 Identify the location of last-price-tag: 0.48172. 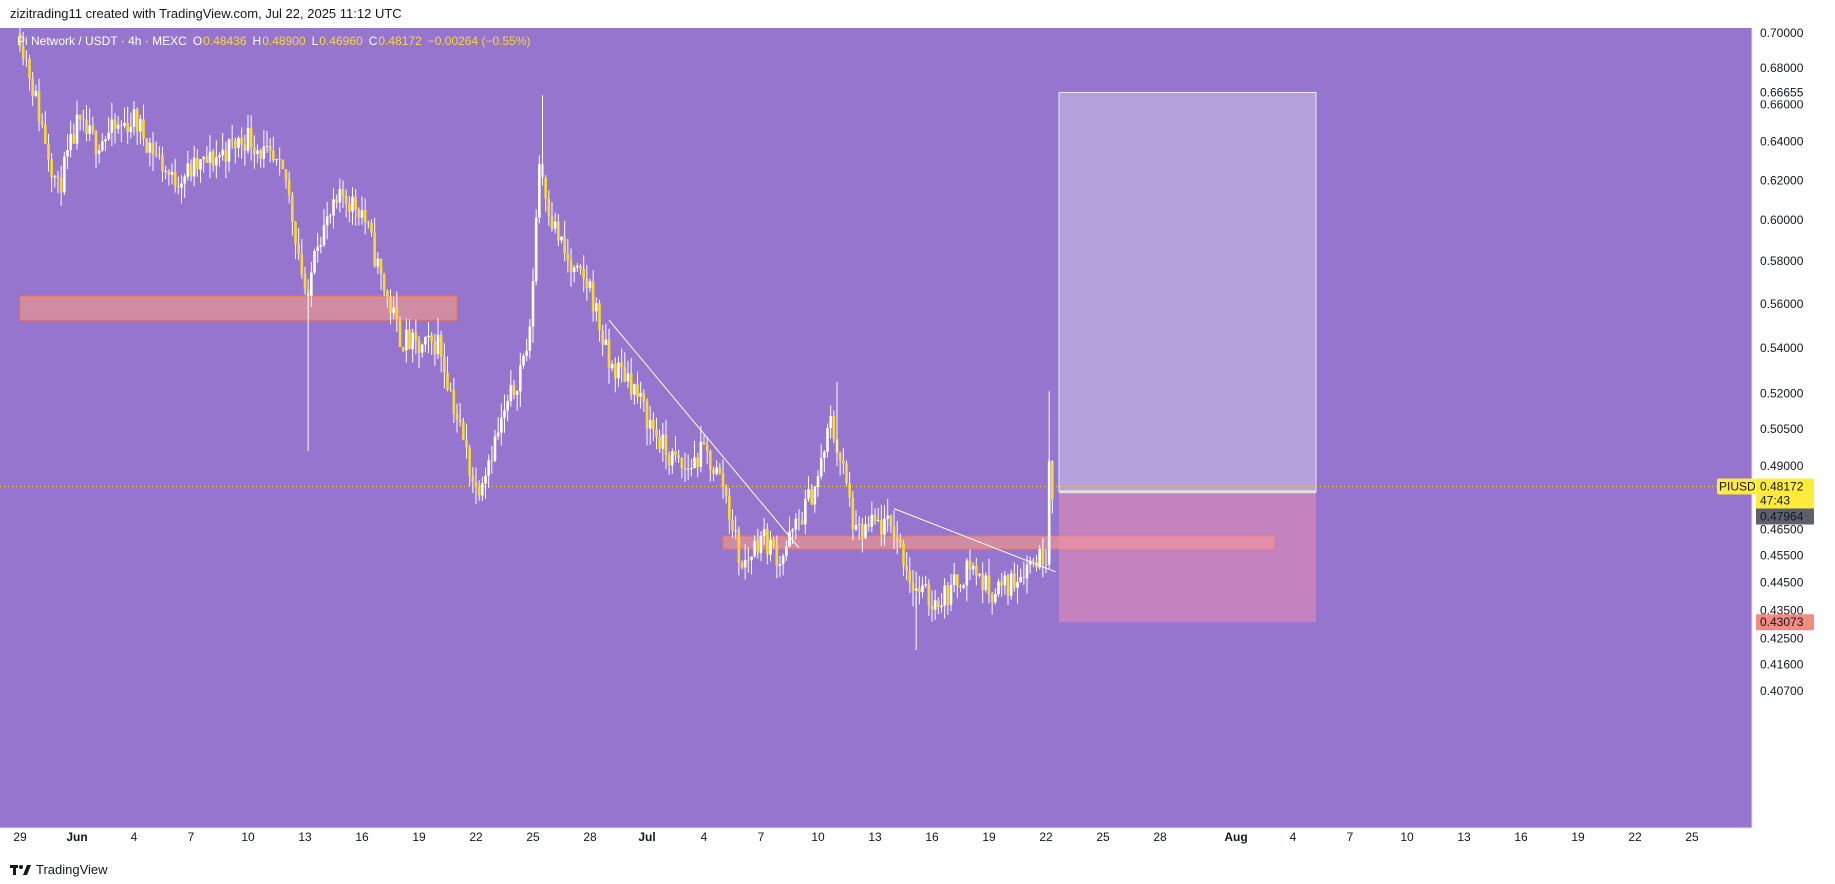
(1782, 486).